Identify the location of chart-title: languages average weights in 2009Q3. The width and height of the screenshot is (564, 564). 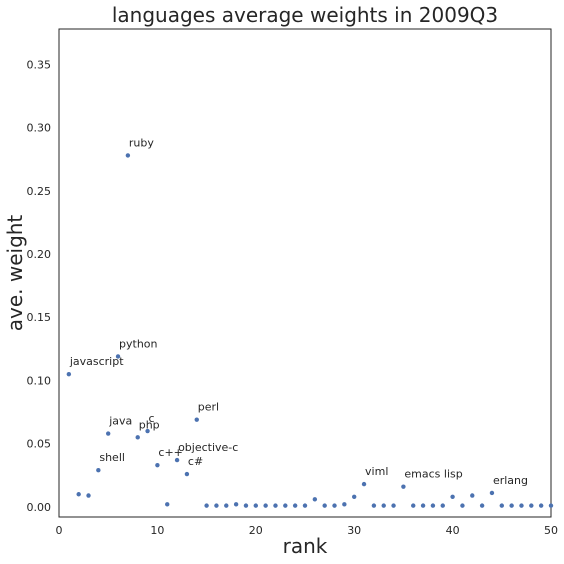
(305, 15).